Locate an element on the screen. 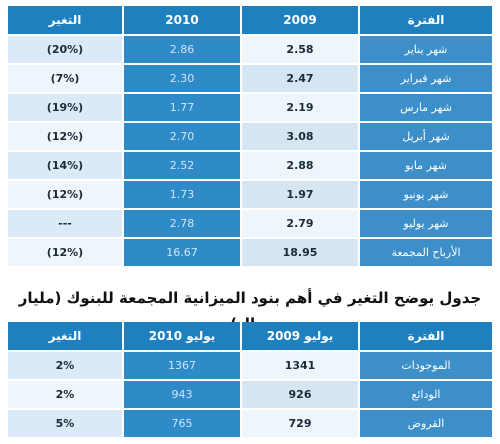 The height and width of the screenshot is (444, 500). header-july-2009: يوليو 2009 is located at coordinates (301, 337).